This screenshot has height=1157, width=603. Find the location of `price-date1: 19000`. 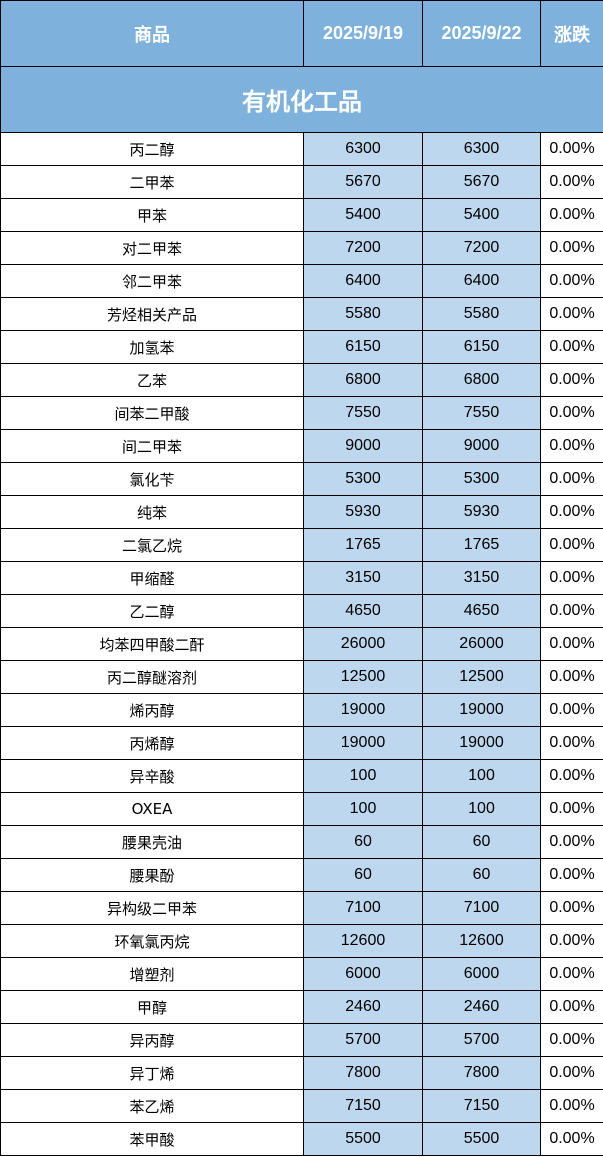

price-date1: 19000 is located at coordinates (363, 743).